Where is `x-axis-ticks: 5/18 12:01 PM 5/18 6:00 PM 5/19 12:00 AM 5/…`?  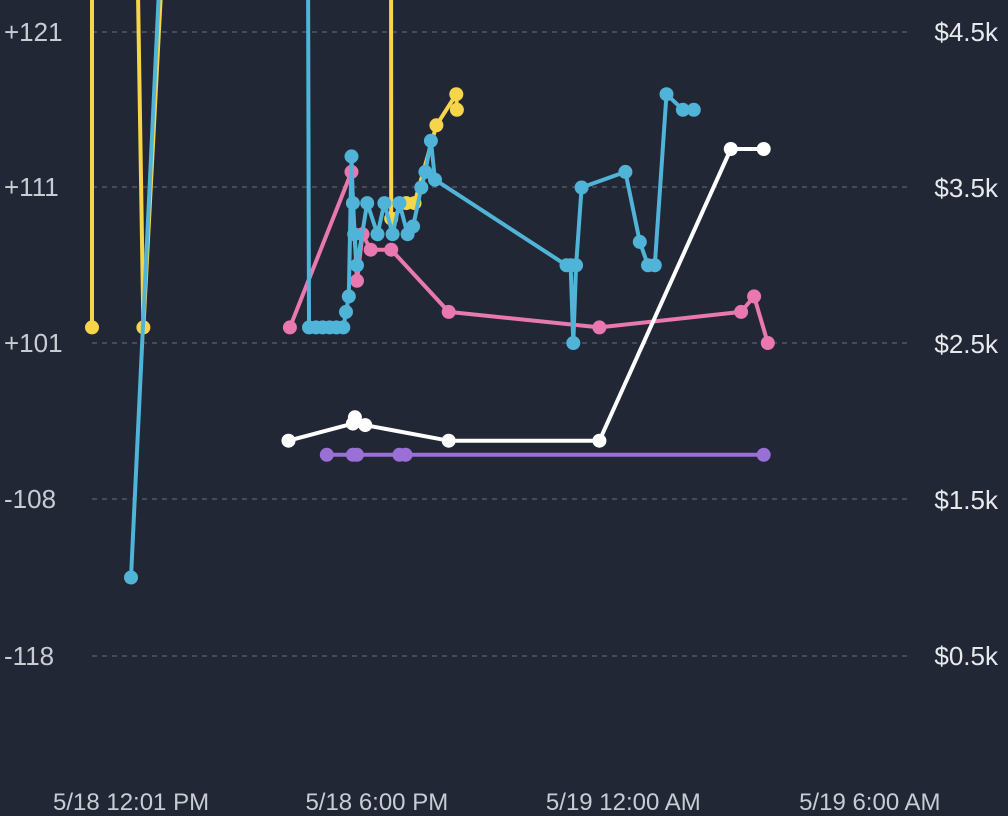 x-axis-ticks: 5/18 12:01 PM 5/18 6:00 PM 5/19 12:00 AM 5/… is located at coordinates (497, 802).